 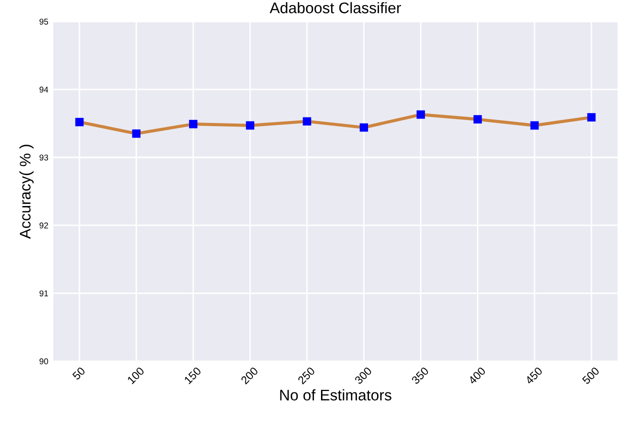 I want to click on y-tick-label: 93, so click(x=44, y=157).